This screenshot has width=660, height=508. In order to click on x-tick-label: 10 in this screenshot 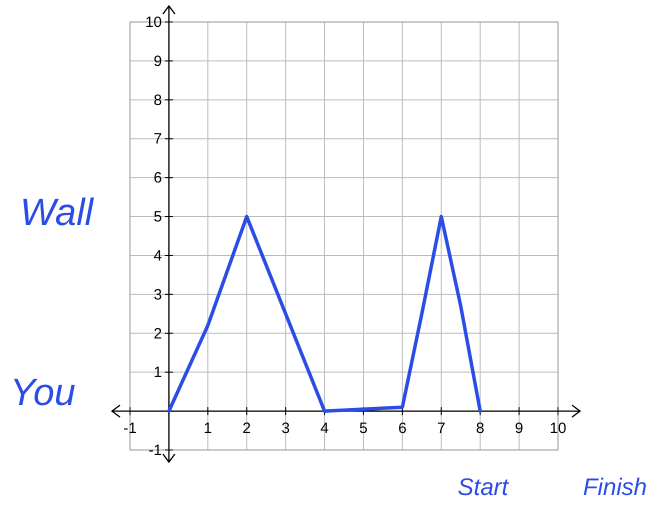, I will do `click(558, 429)`.